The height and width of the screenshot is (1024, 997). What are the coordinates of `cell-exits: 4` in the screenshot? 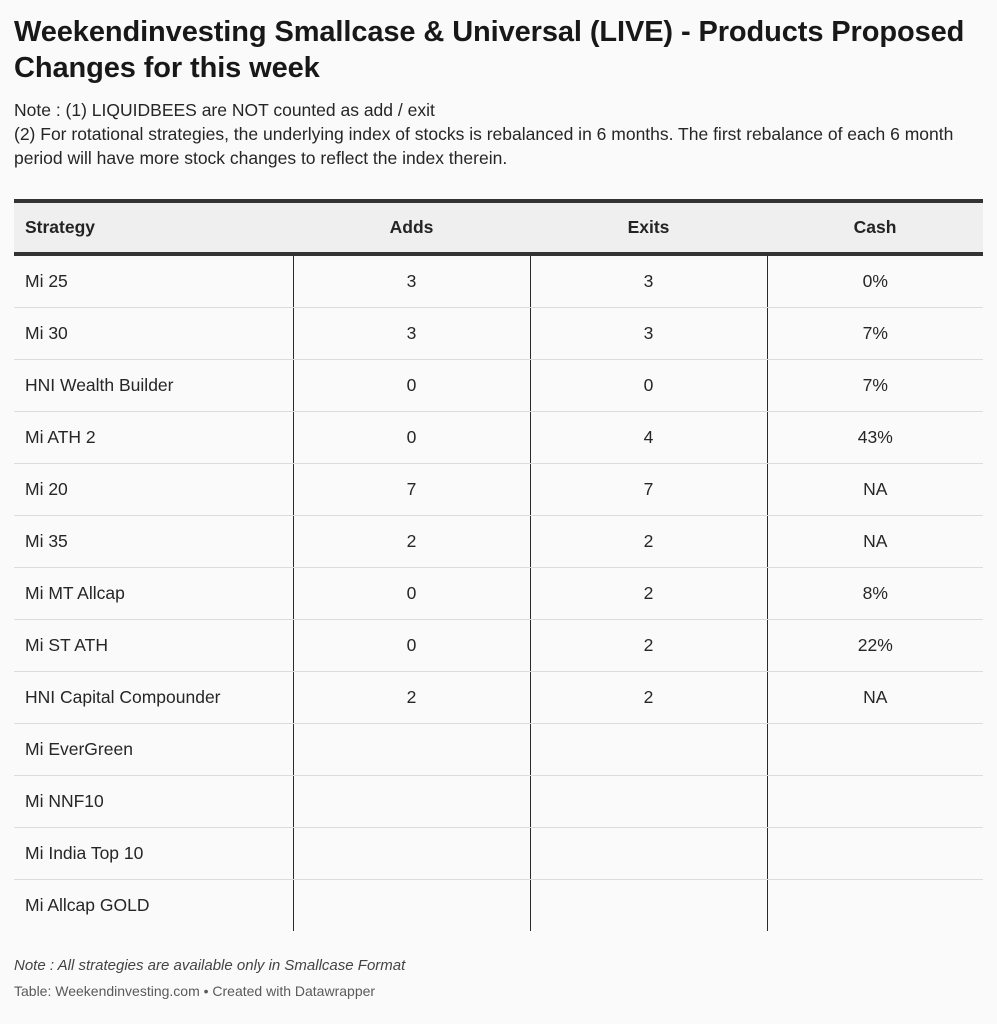 It's located at (648, 437).